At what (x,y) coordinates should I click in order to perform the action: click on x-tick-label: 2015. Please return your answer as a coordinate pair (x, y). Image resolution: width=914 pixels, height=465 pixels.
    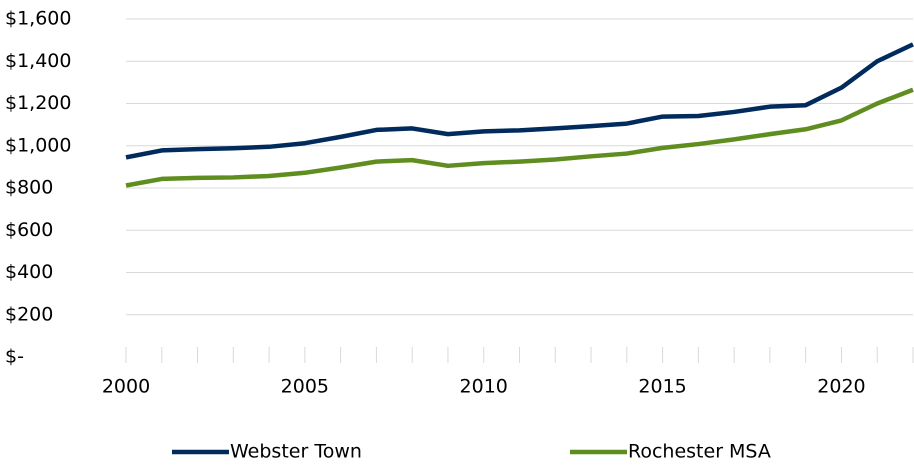
    Looking at the image, I should click on (662, 387).